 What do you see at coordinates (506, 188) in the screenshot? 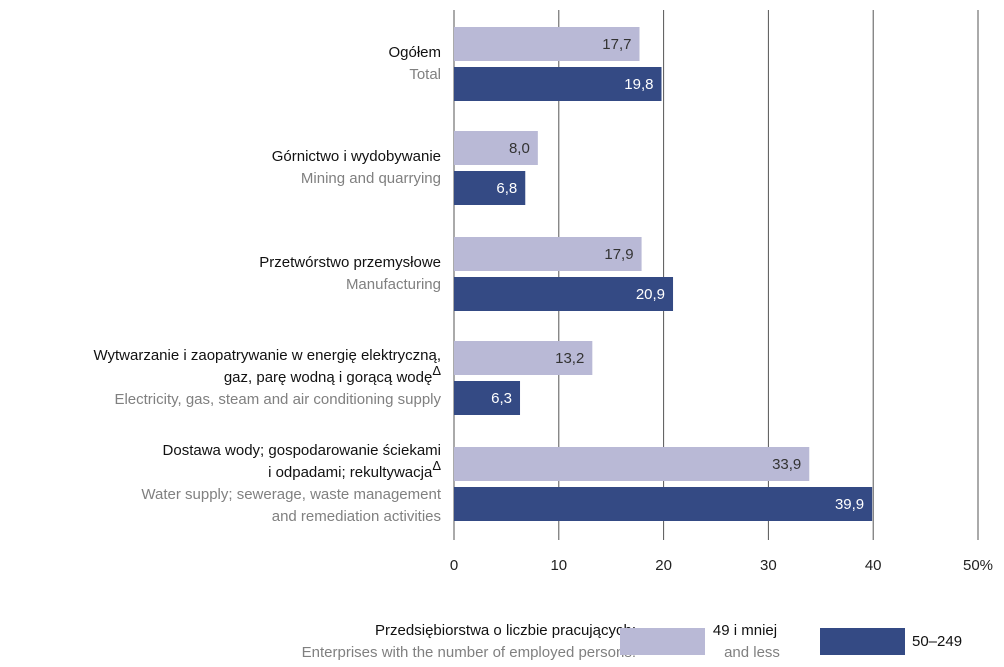
I see `data-label: 6,8` at bounding box center [506, 188].